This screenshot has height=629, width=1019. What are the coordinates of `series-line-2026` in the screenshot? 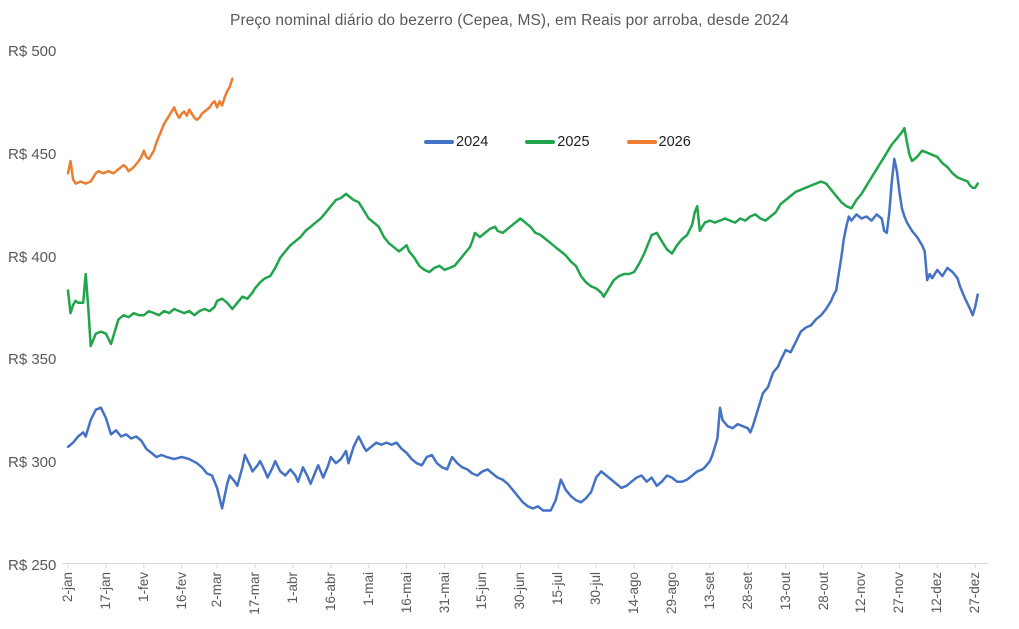 It's located at (150, 131).